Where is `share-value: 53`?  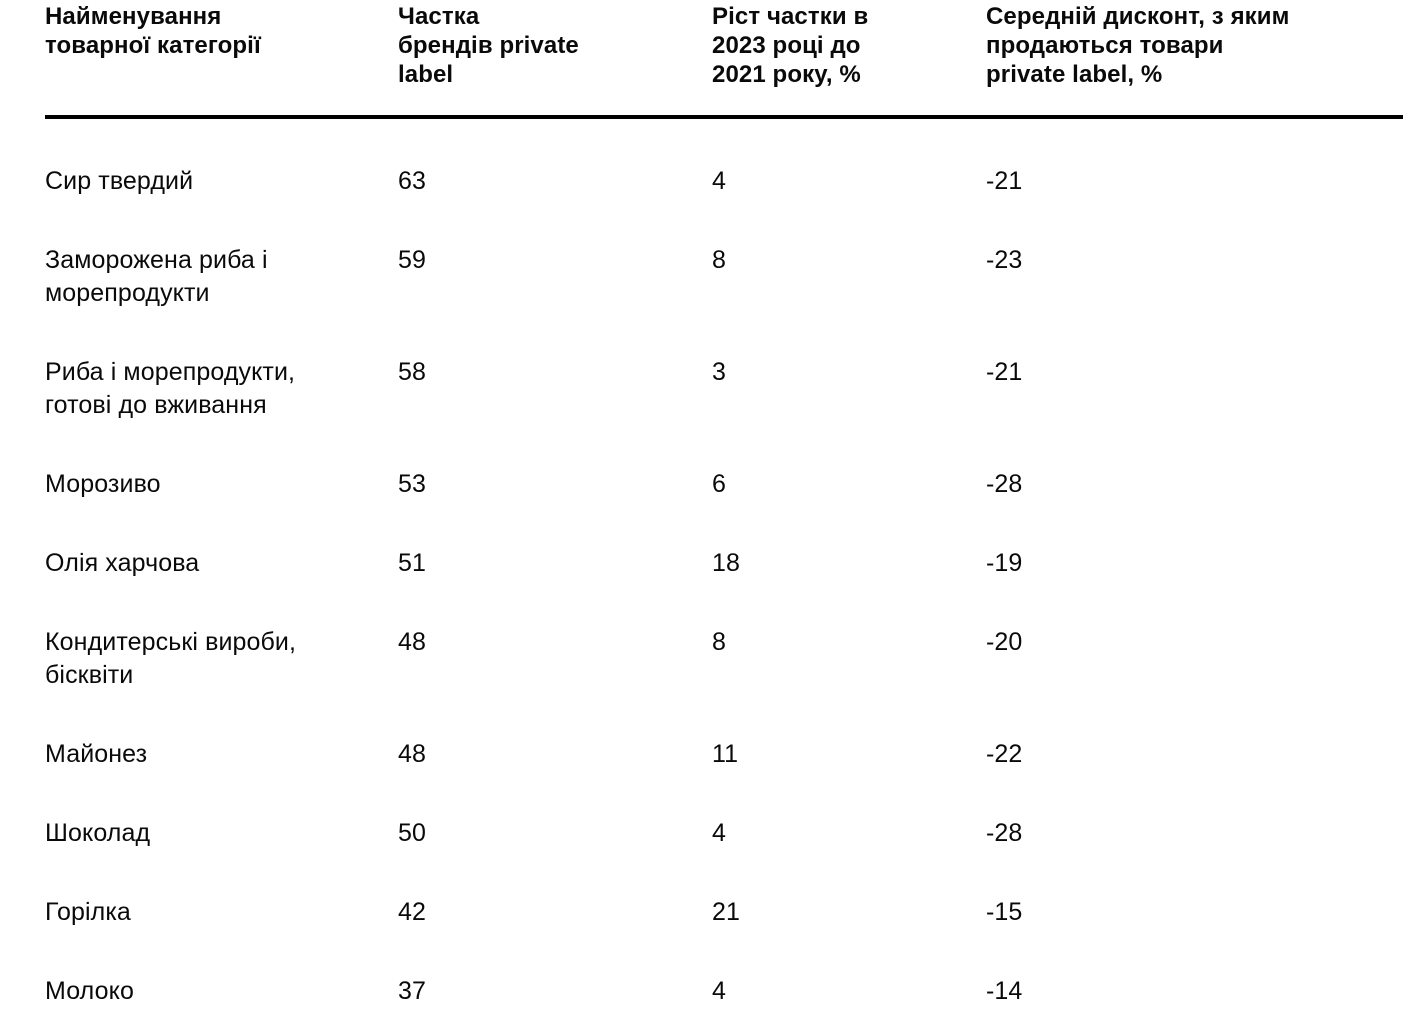
share-value: 53 is located at coordinates (412, 484).